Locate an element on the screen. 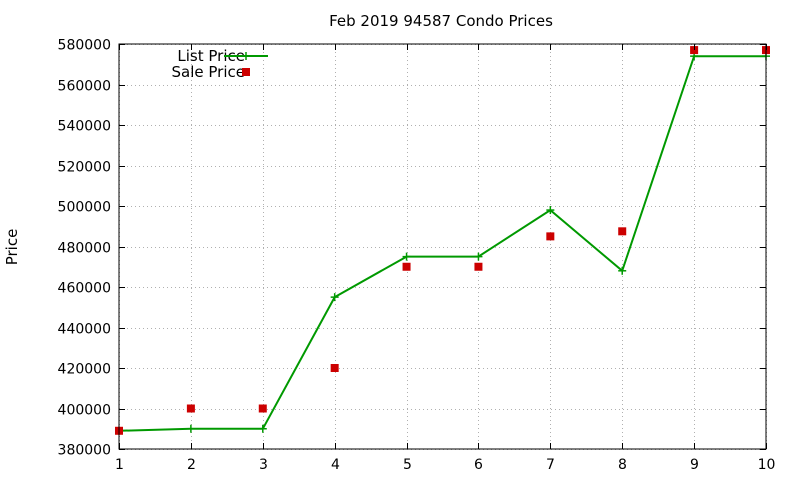 The height and width of the screenshot is (480, 800). x-tick-label: 7 is located at coordinates (550, 465).